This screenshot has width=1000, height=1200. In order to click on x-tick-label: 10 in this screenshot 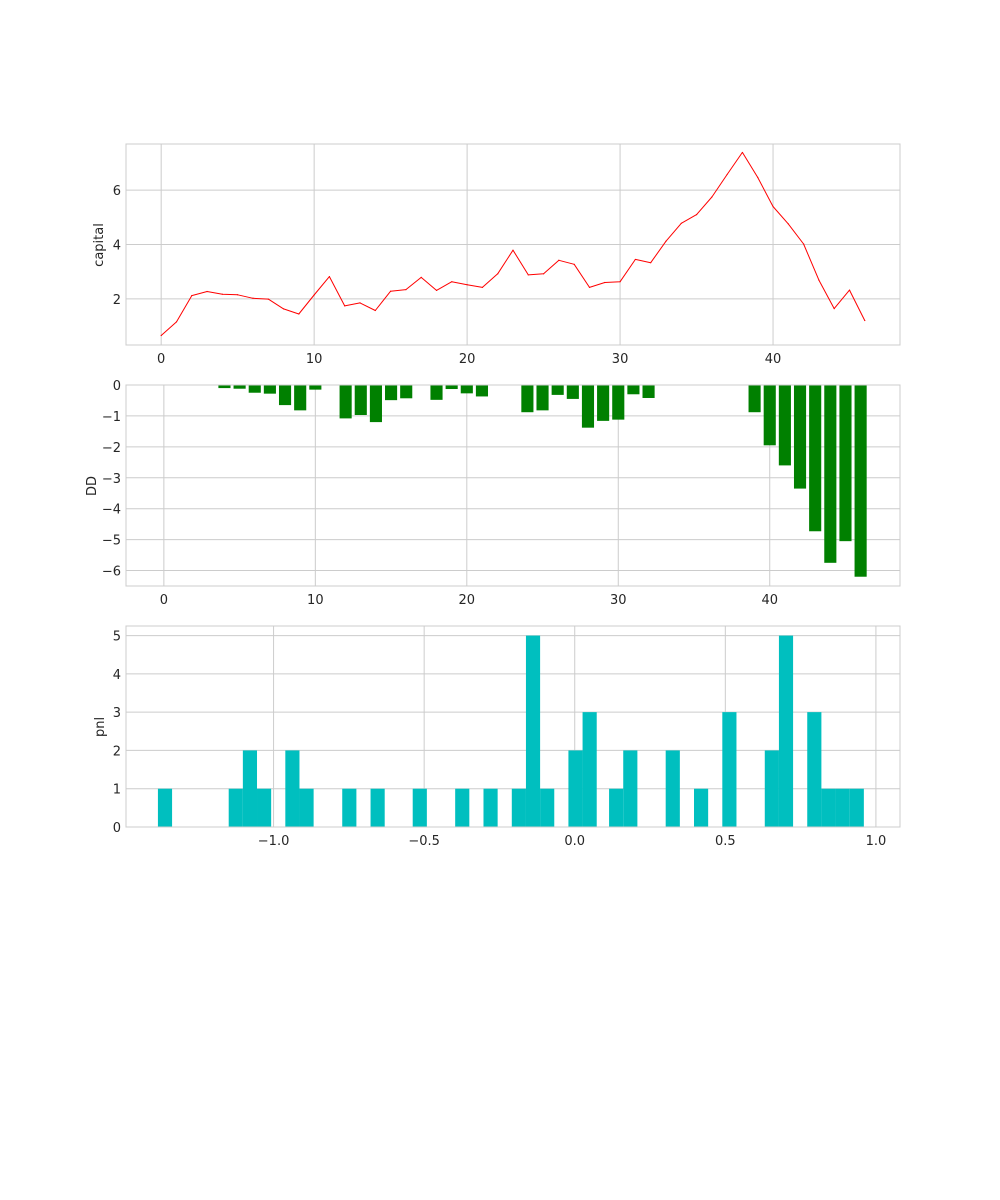, I will do `click(315, 600)`.